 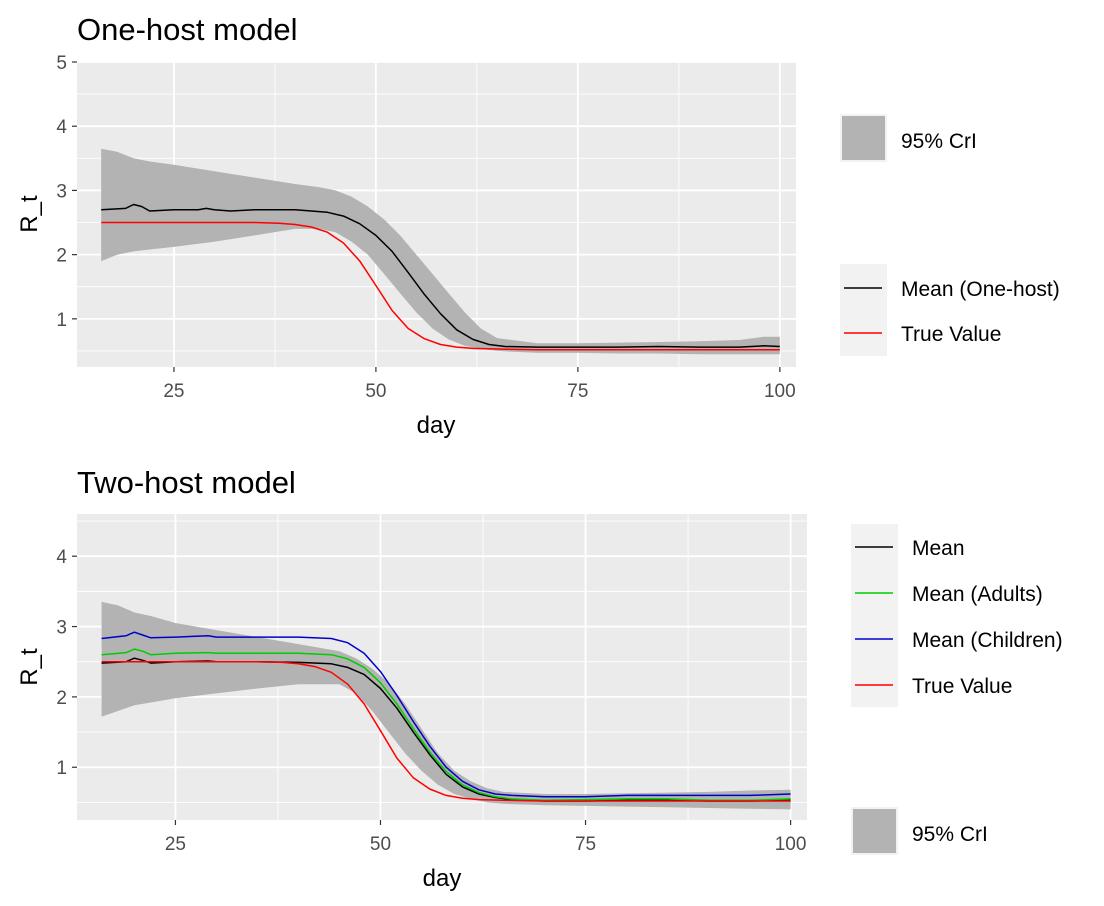 What do you see at coordinates (380, 844) in the screenshot?
I see `two-host-x-tick-label: 50` at bounding box center [380, 844].